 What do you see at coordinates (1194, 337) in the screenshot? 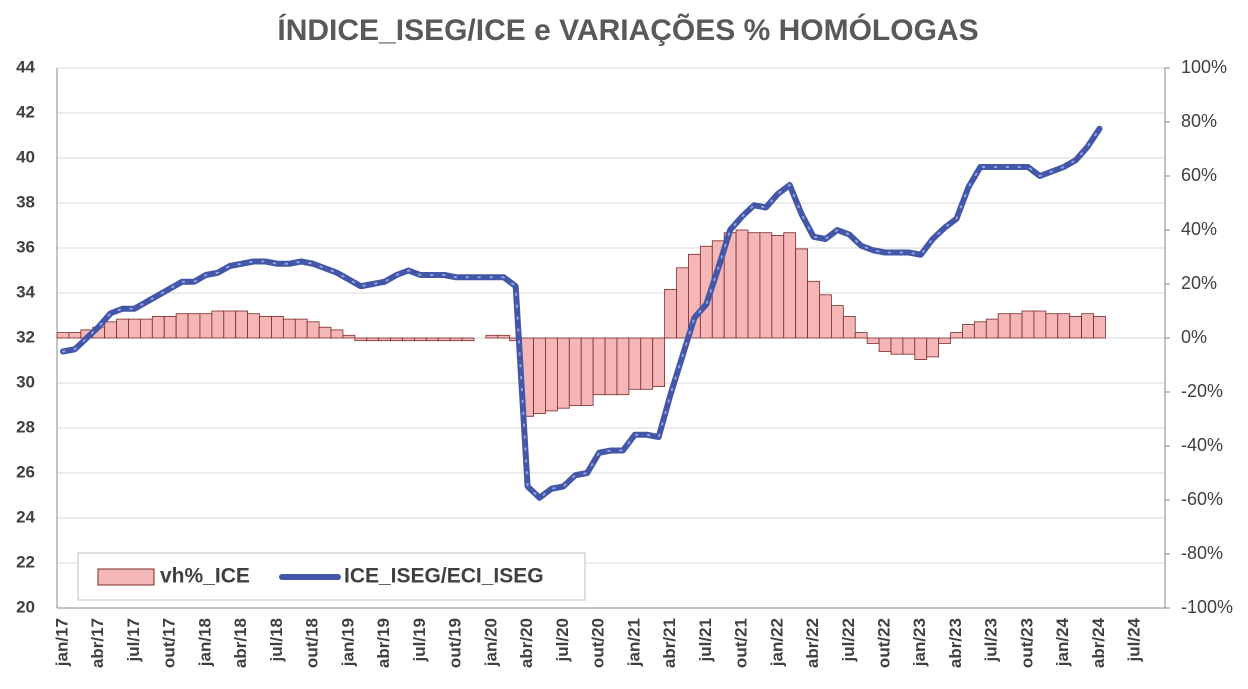
I see `y2-tick-label: 0%` at bounding box center [1194, 337].